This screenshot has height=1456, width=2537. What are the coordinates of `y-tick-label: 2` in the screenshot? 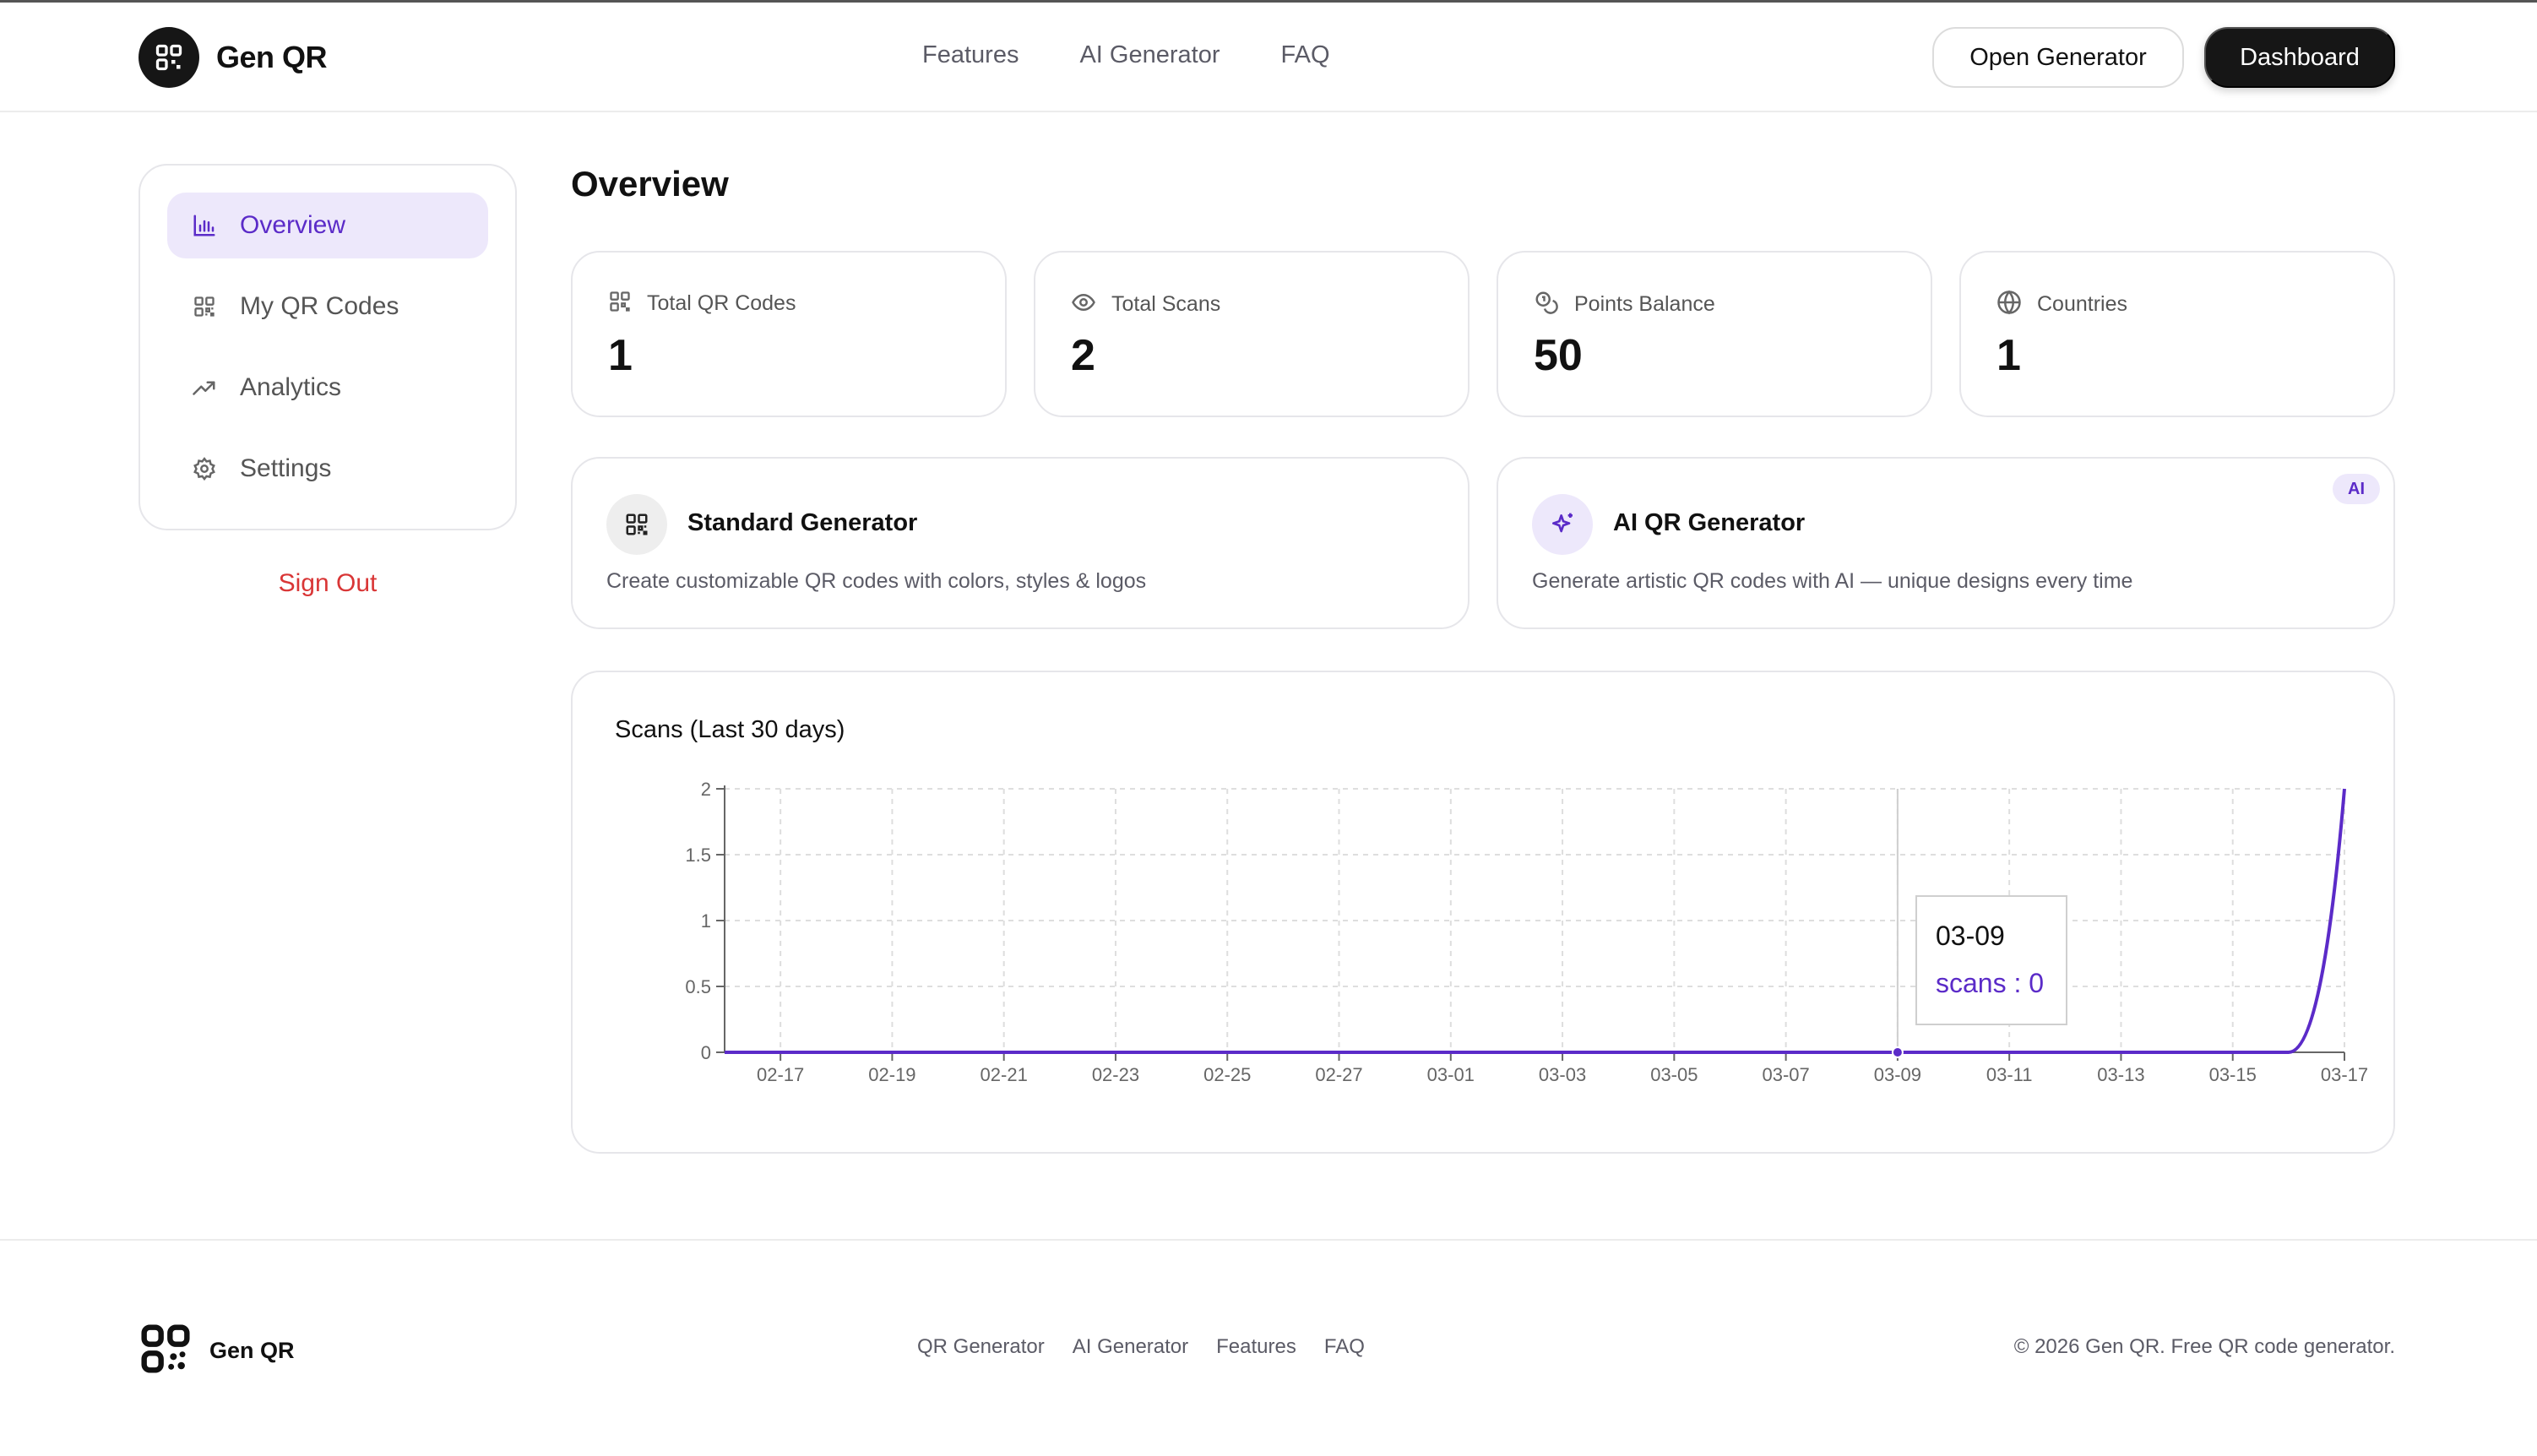 It's located at (706, 789).